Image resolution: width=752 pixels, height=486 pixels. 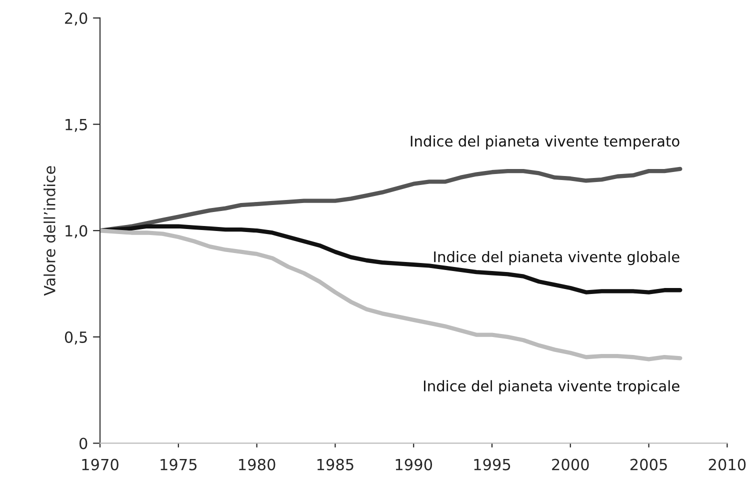 What do you see at coordinates (178, 464) in the screenshot?
I see `x-tick-label: 1975` at bounding box center [178, 464].